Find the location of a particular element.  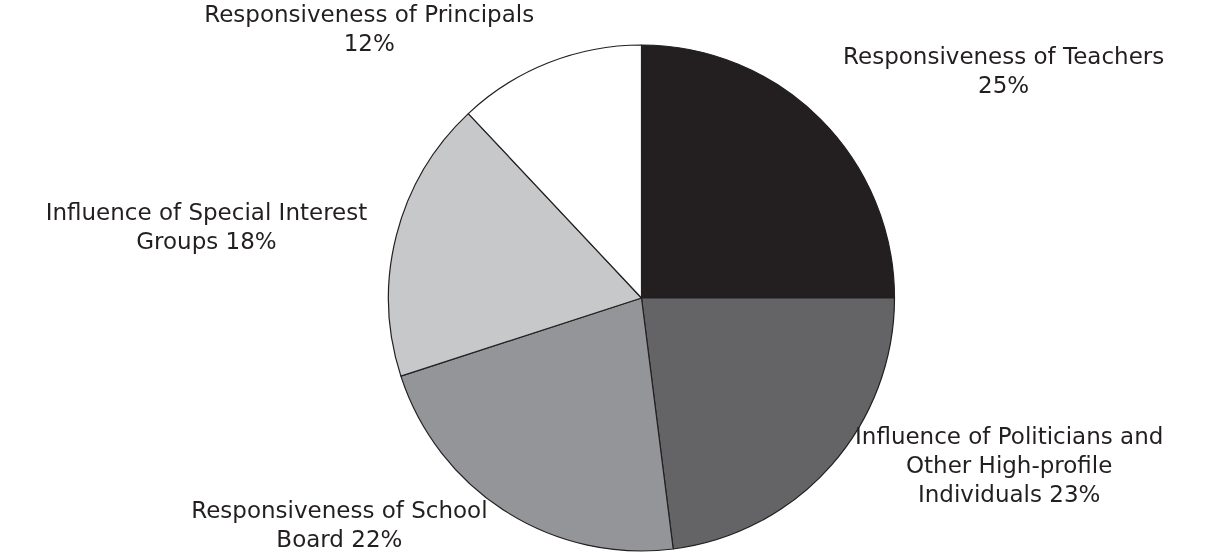

data-label: 25% is located at coordinates (1004, 84).